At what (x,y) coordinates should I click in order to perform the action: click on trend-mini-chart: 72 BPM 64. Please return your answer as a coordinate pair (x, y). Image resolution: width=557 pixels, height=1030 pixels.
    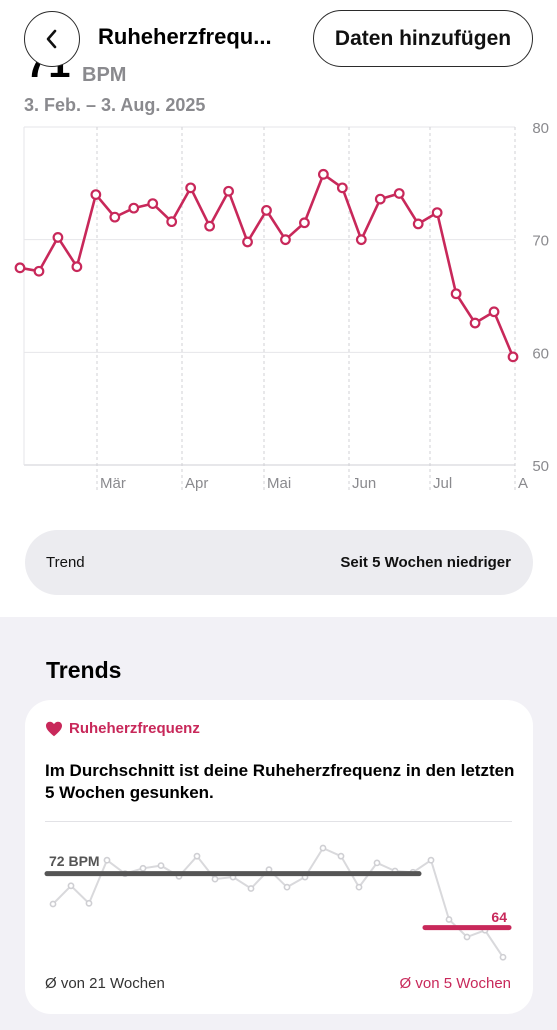
    Looking at the image, I should click on (278, 902).